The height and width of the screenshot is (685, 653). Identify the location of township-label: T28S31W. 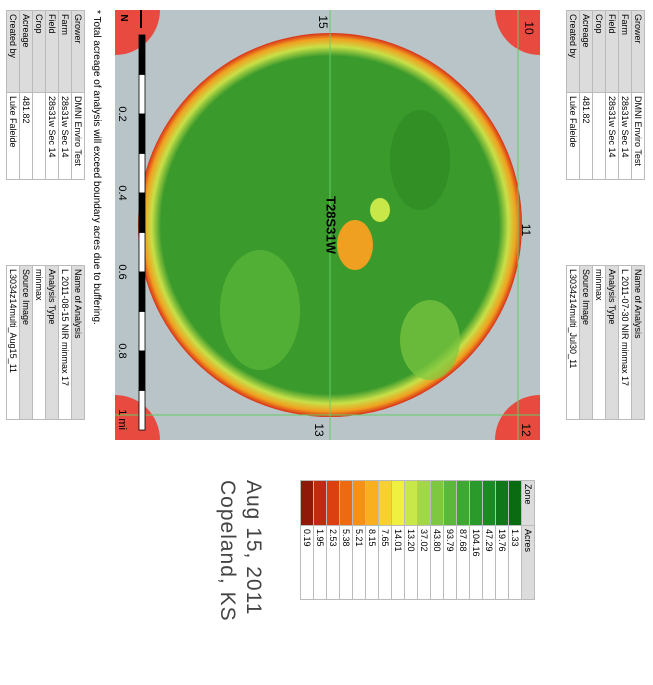
(331, 225).